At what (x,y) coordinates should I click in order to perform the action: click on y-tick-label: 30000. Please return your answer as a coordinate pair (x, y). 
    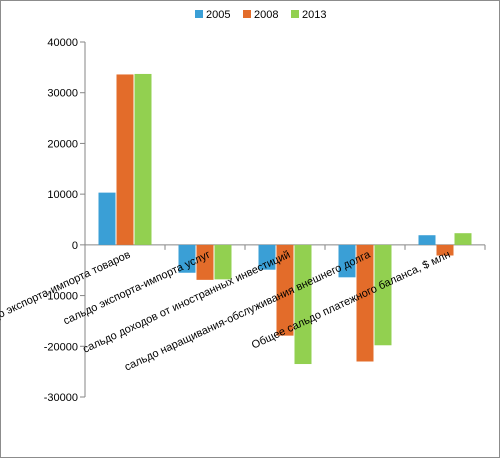
    Looking at the image, I should click on (62, 94).